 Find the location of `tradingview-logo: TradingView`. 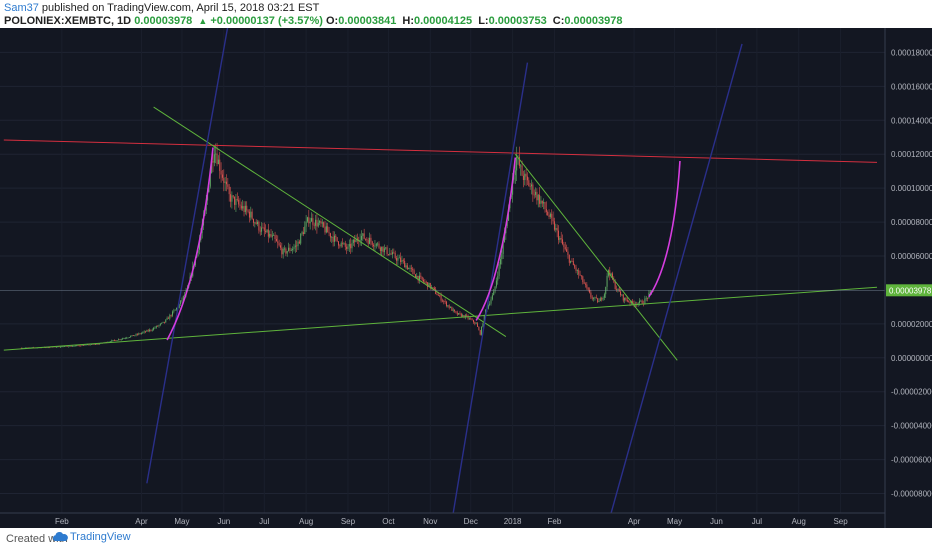

tradingview-logo: TradingView is located at coordinates (91, 537).